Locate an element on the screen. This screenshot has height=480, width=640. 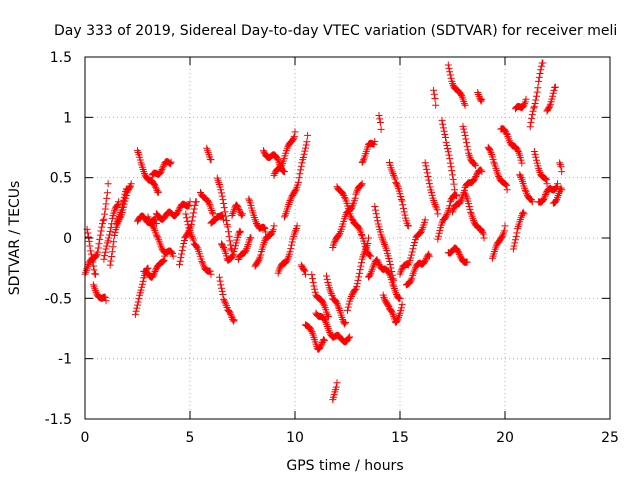
y-tick-label: 0.5 is located at coordinates (61, 179).